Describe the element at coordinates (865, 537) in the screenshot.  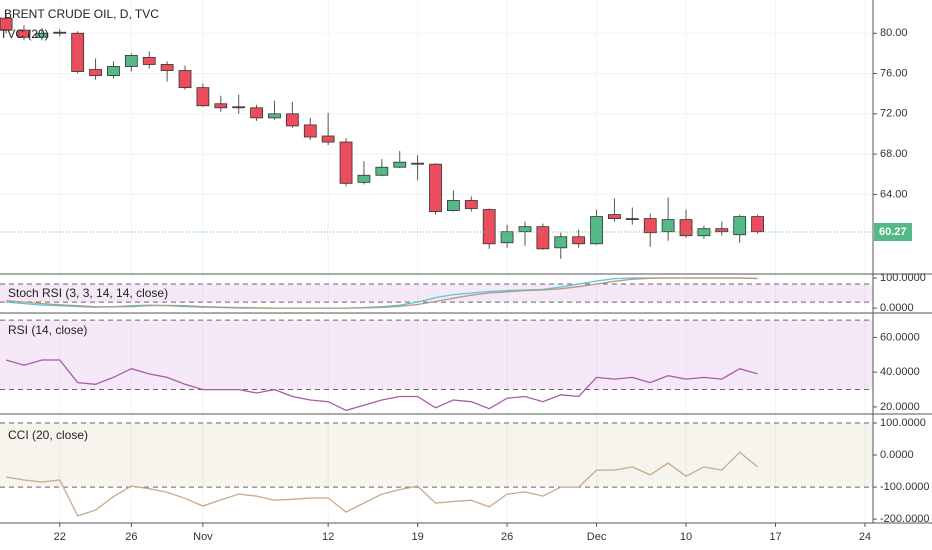
I see `x-tick-label: 24` at that location.